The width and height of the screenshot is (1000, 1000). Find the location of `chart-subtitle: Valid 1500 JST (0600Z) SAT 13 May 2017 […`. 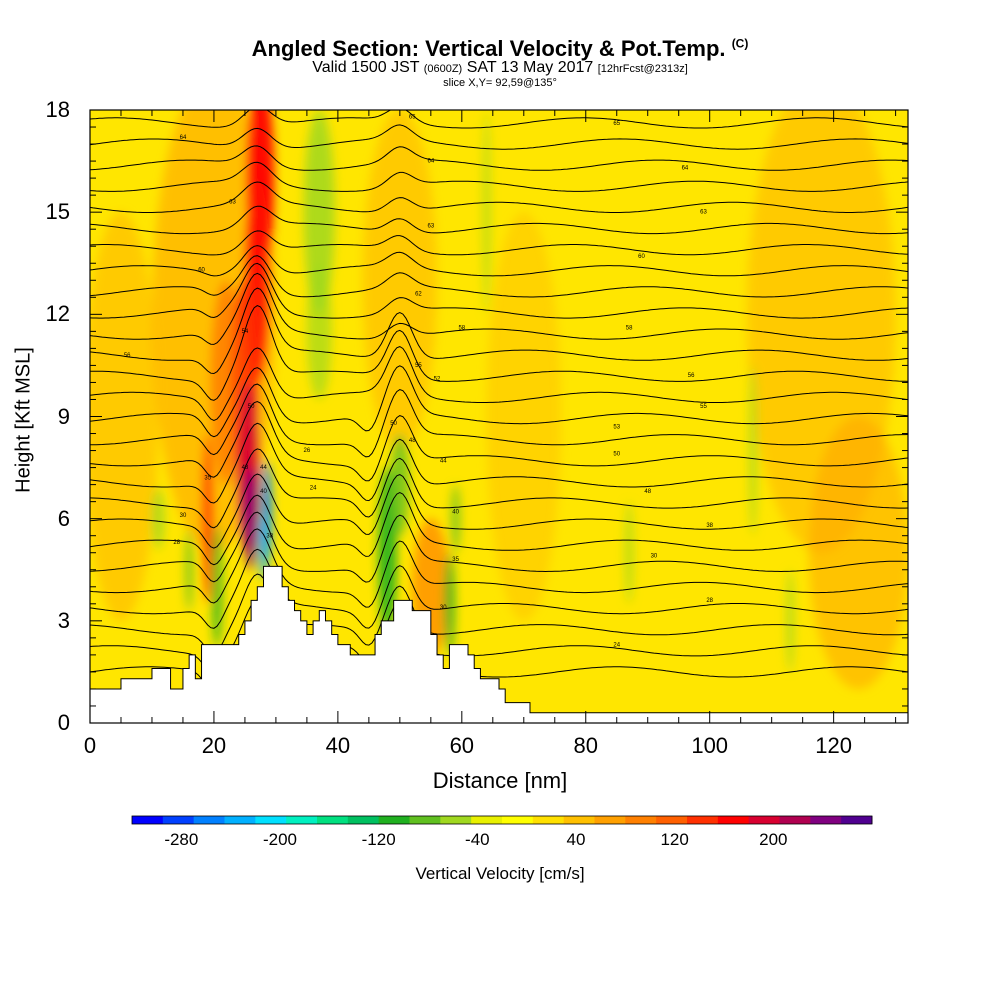

chart-subtitle: Valid 1500 JST (0600Z) SAT 13 May 2017 [… is located at coordinates (500, 67).